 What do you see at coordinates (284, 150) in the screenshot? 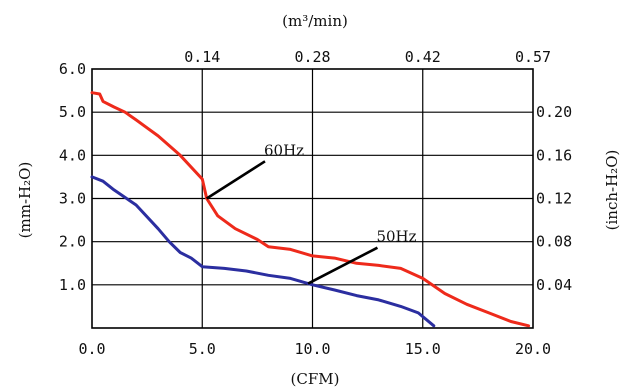
I see `annotation-label: 60Hz` at bounding box center [284, 150].